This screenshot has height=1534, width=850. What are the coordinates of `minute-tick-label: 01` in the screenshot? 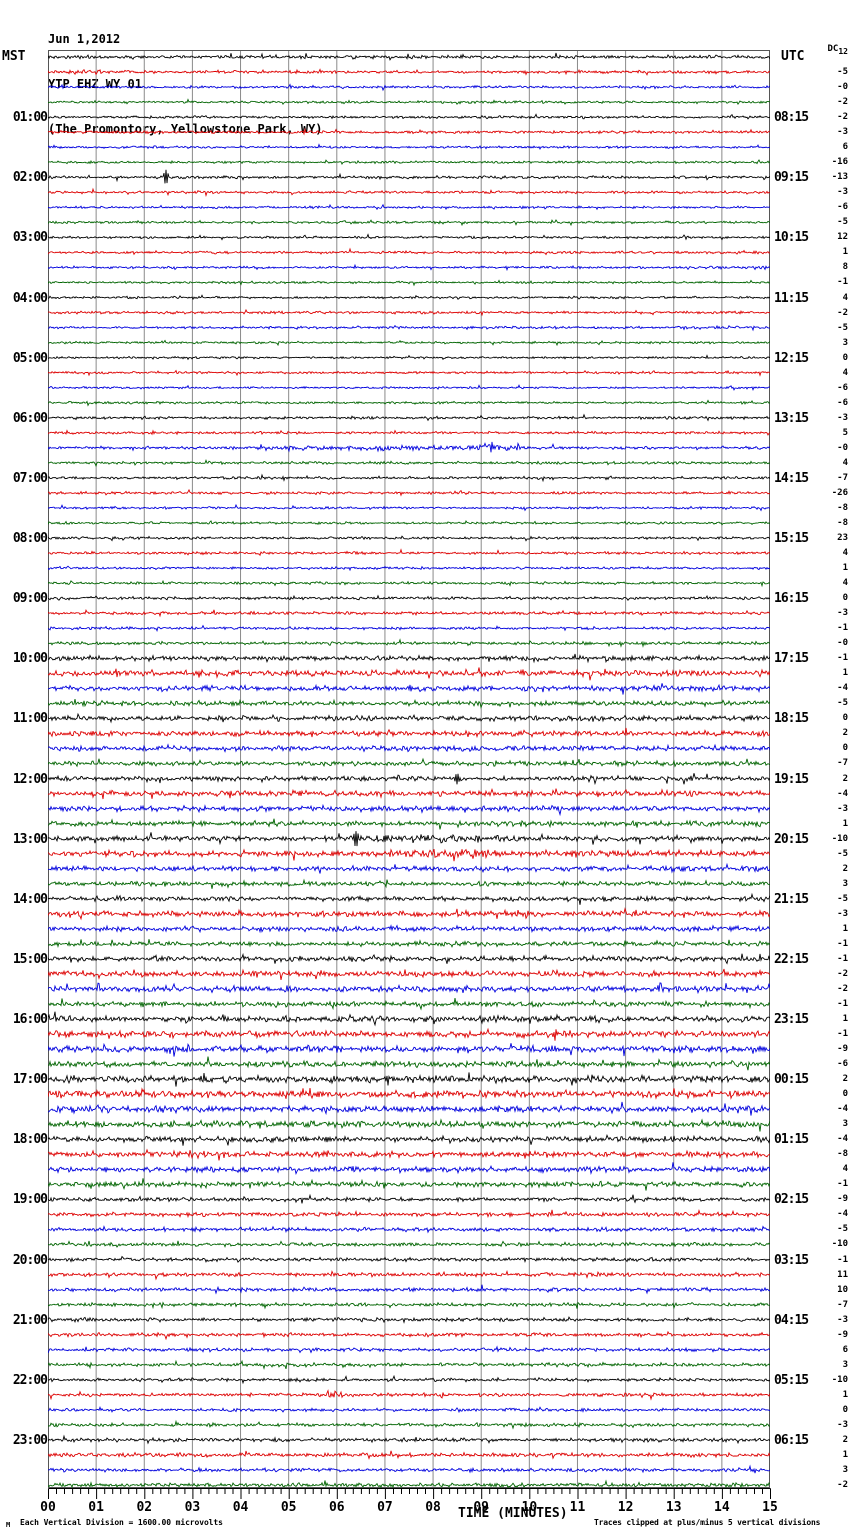 It's located at (96, 1507).